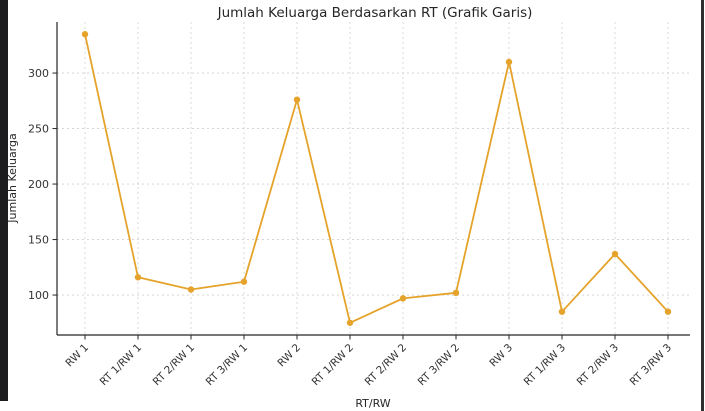  I want to click on x-tick-label: RW 2, so click(289, 356).